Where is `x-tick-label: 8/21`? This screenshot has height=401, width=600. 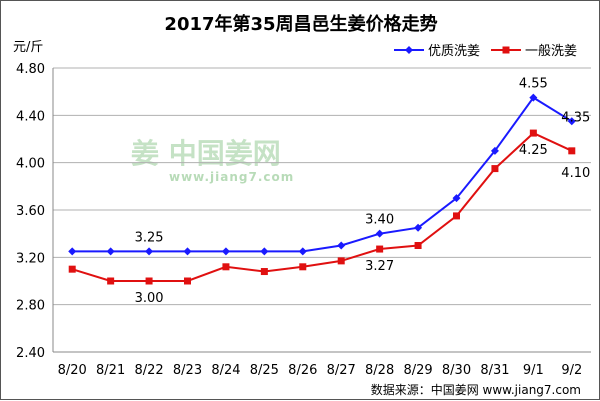 x-tick-label: 8/21 is located at coordinates (110, 370).